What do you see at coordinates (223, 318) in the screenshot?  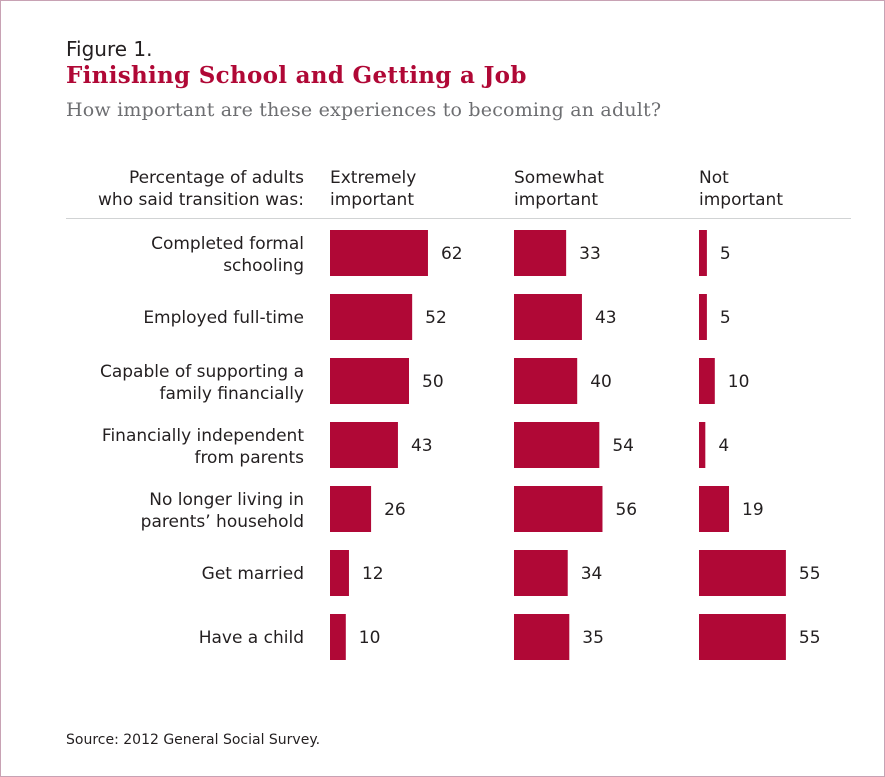 I see `category-label: Employed full-time` at bounding box center [223, 318].